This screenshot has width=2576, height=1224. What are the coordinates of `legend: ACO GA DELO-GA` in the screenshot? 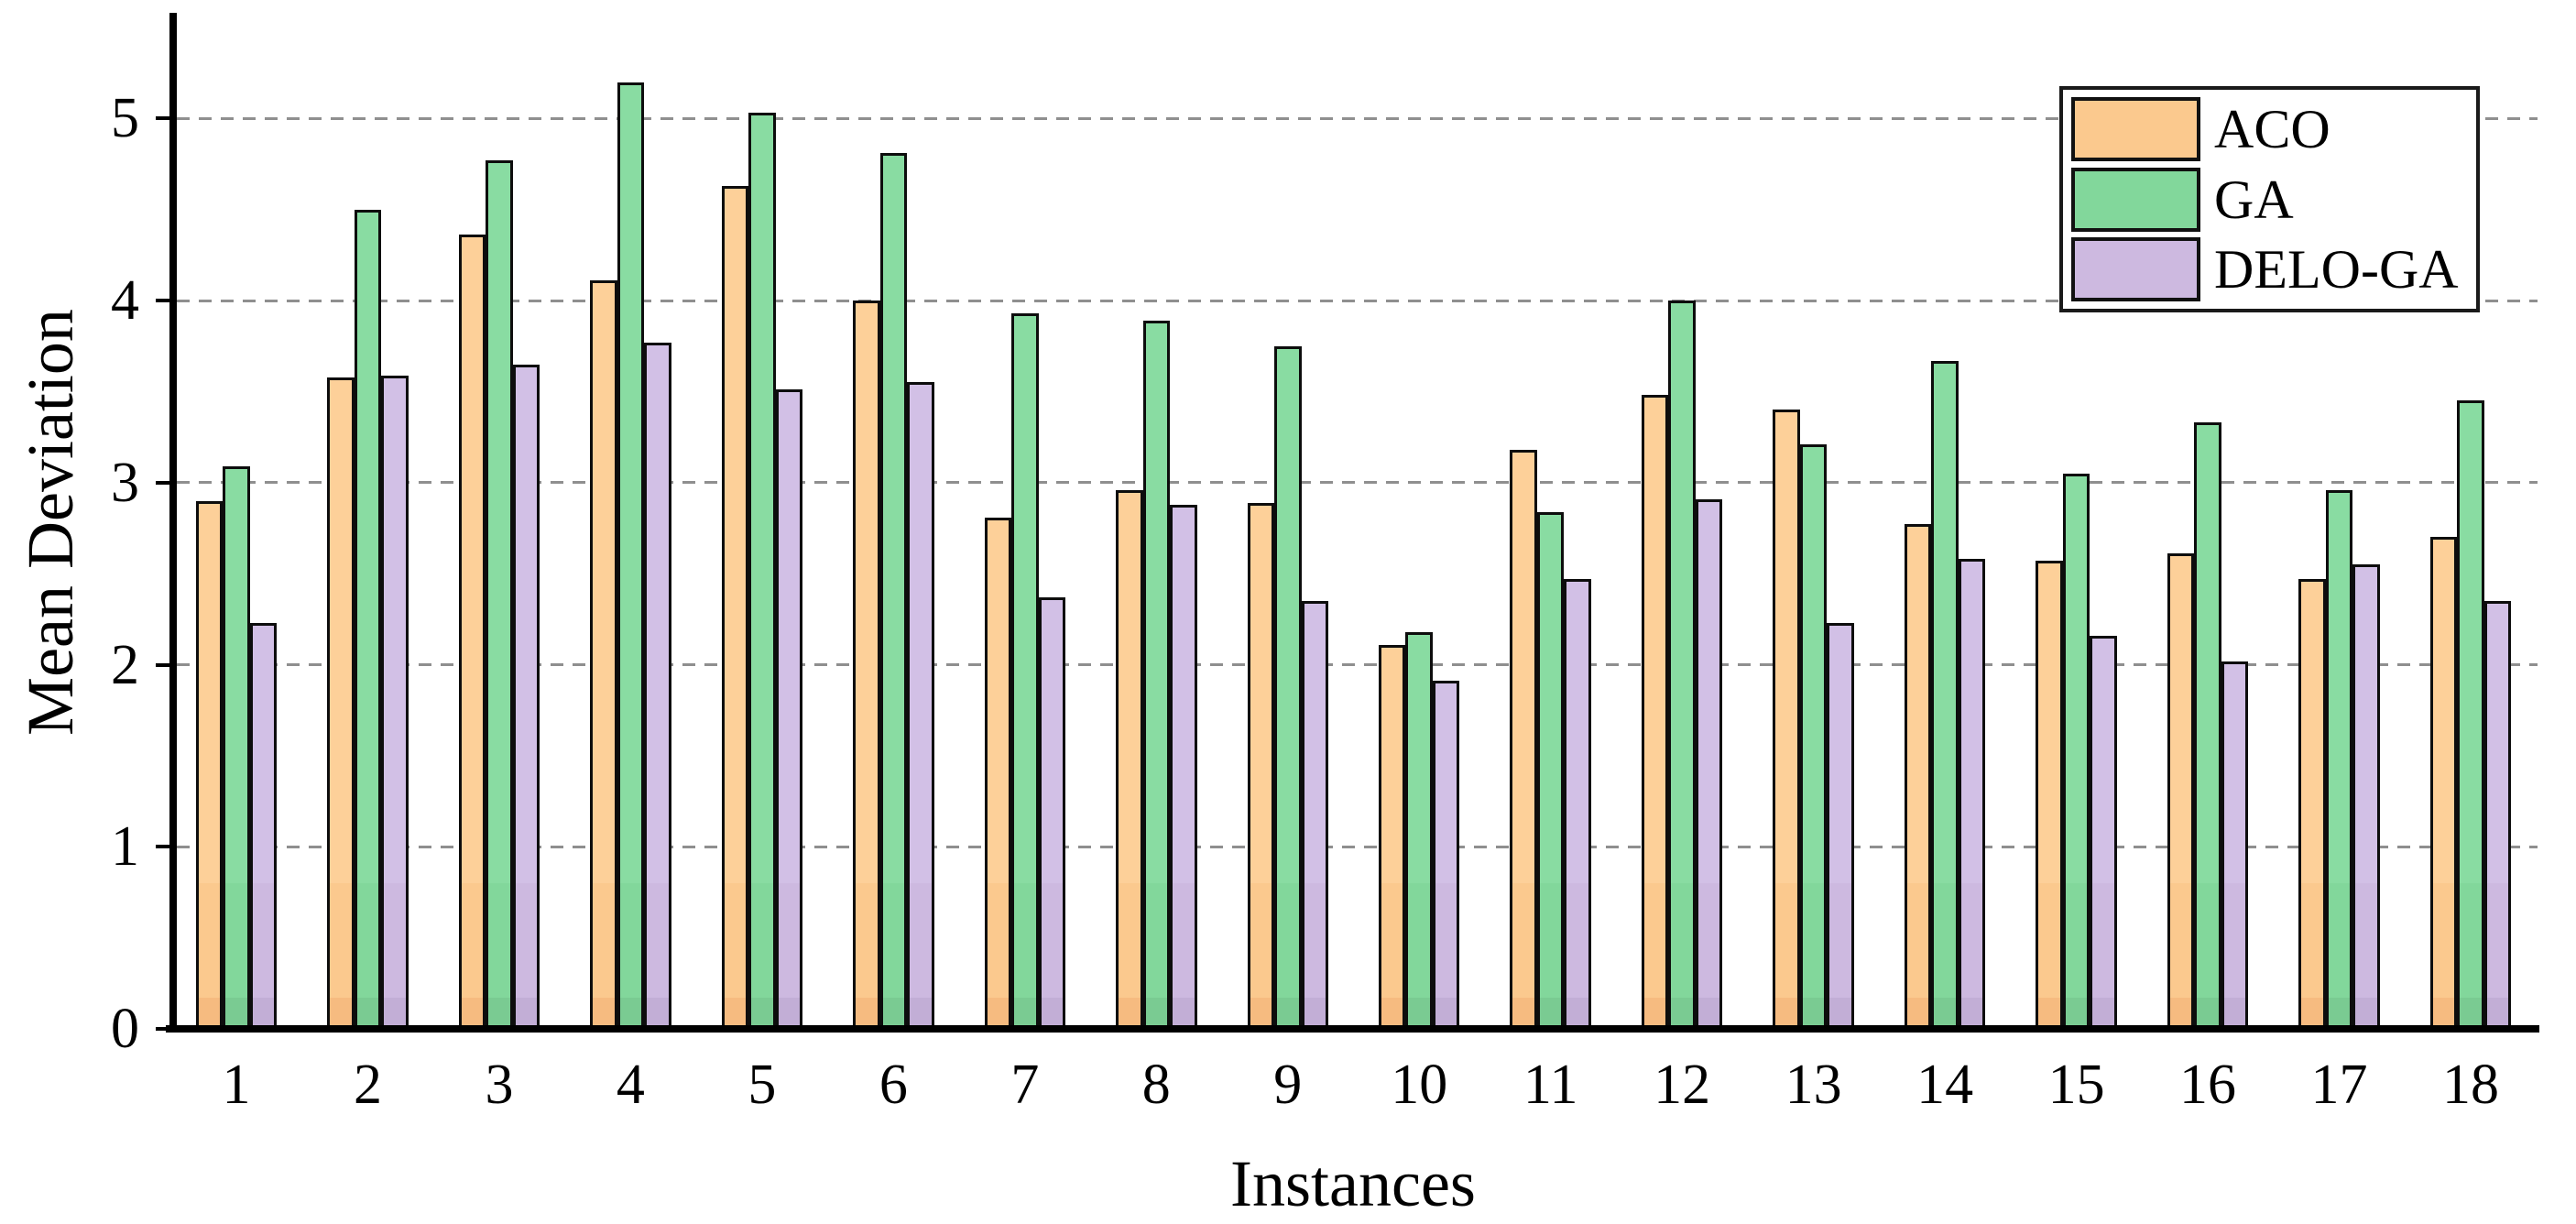 It's located at (2270, 199).